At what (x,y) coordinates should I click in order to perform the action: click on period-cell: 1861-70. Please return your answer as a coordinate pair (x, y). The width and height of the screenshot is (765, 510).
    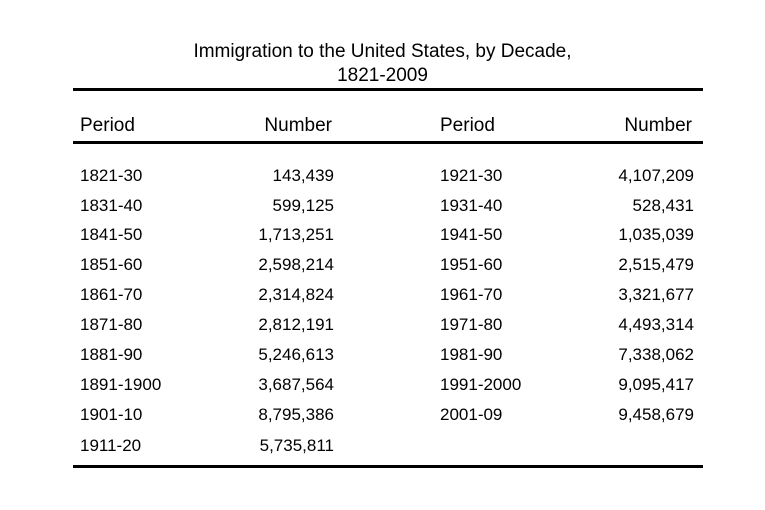
    Looking at the image, I should click on (111, 294).